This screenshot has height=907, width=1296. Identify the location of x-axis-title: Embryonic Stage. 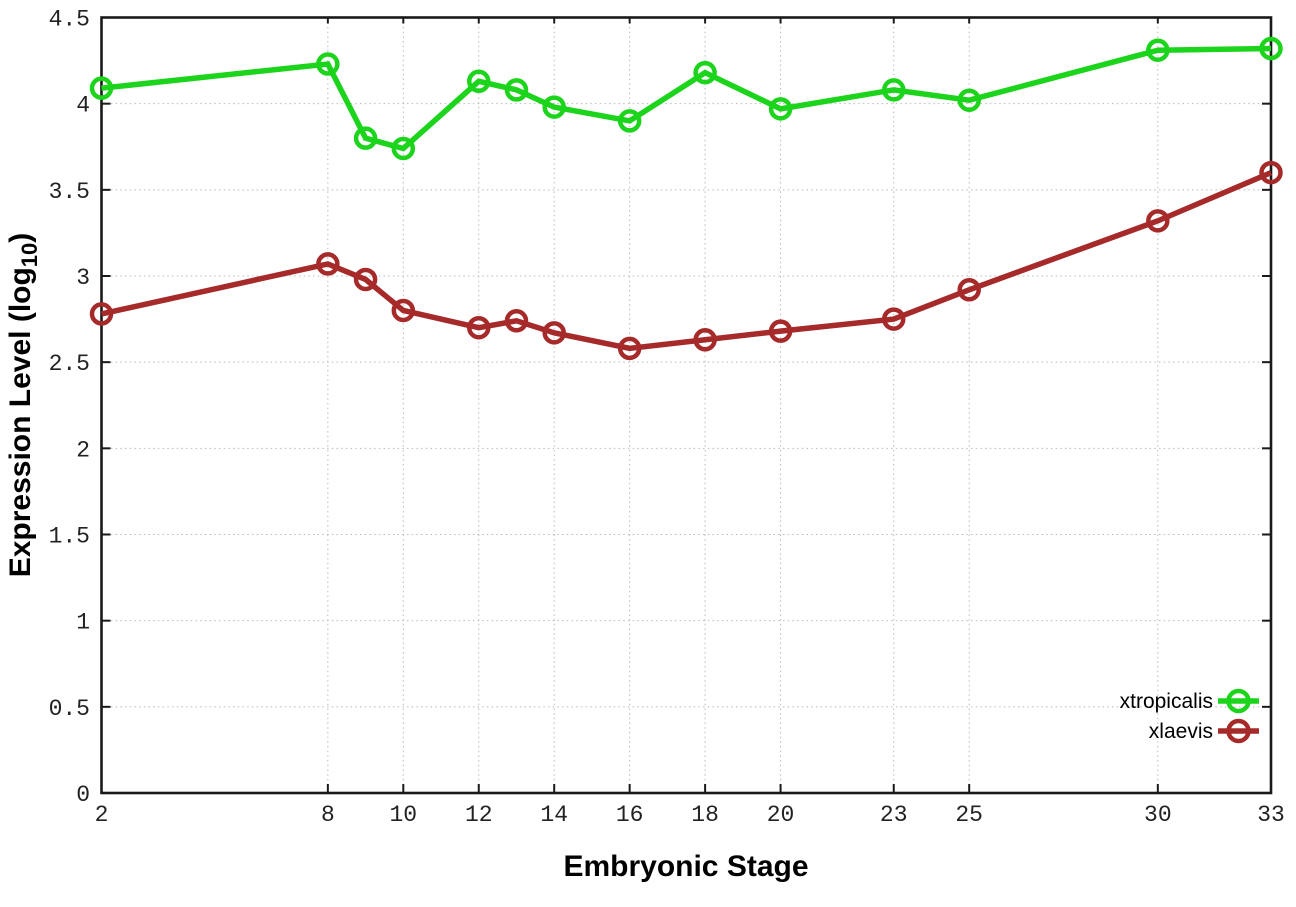
(685, 866).